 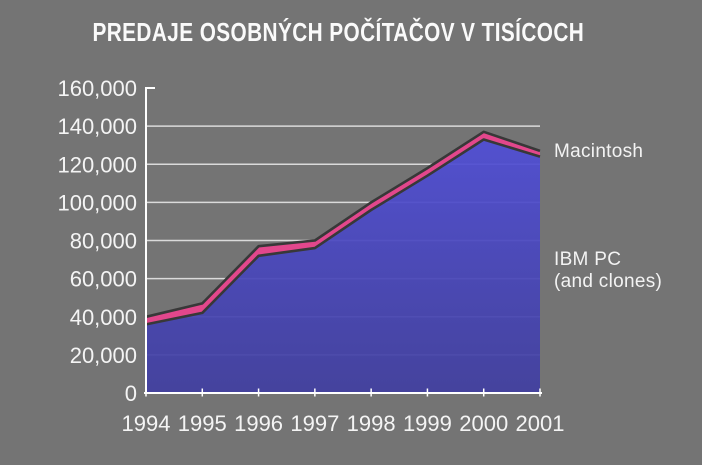 I want to click on x-axis-label: 1997, so click(x=314, y=423).